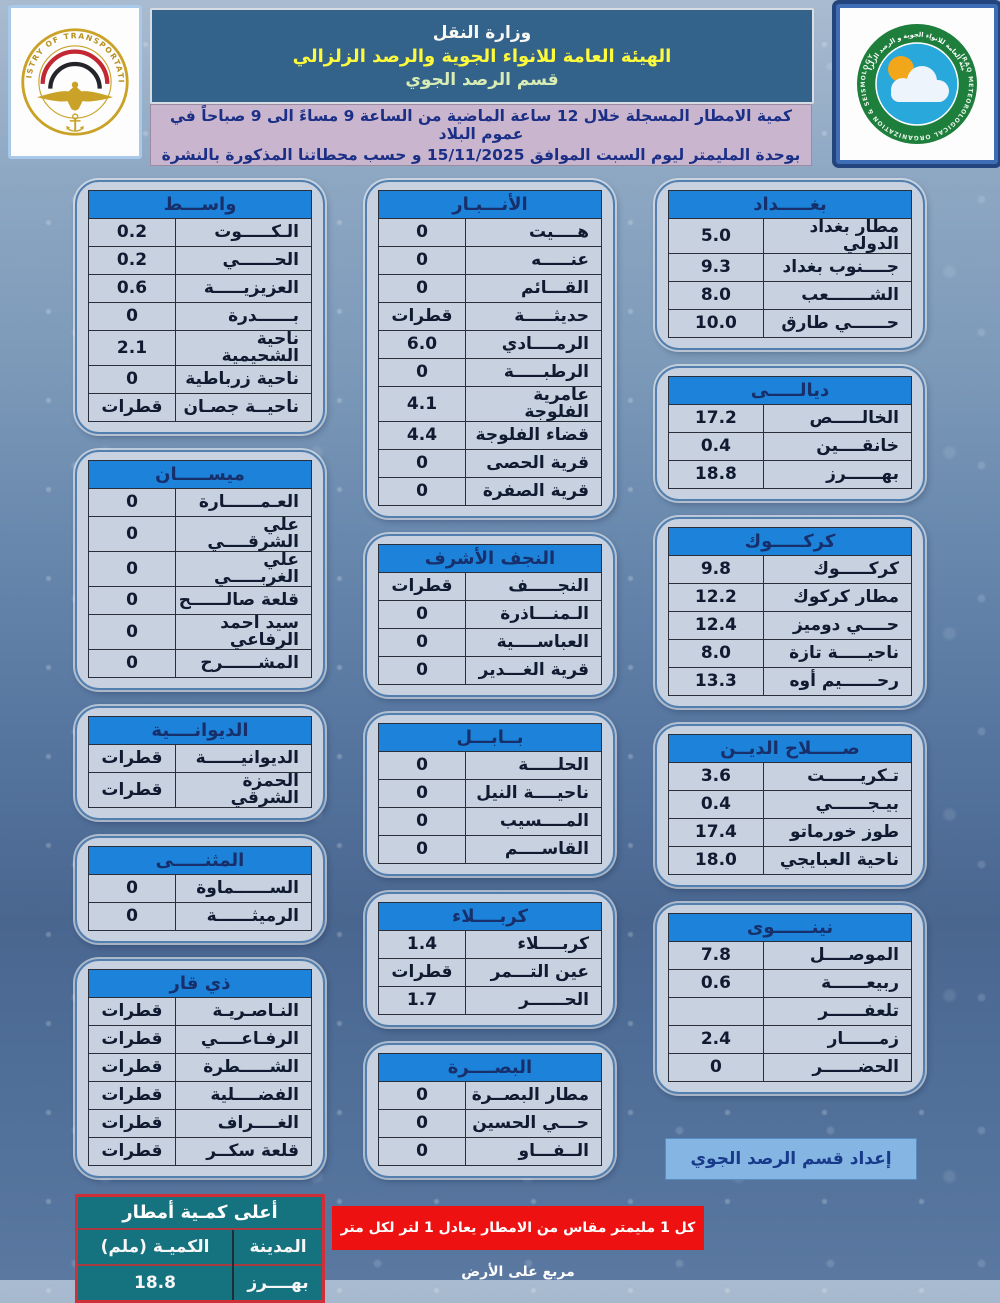  What do you see at coordinates (533, 1000) in the screenshot?
I see `station-name: الحــــــر` at bounding box center [533, 1000].